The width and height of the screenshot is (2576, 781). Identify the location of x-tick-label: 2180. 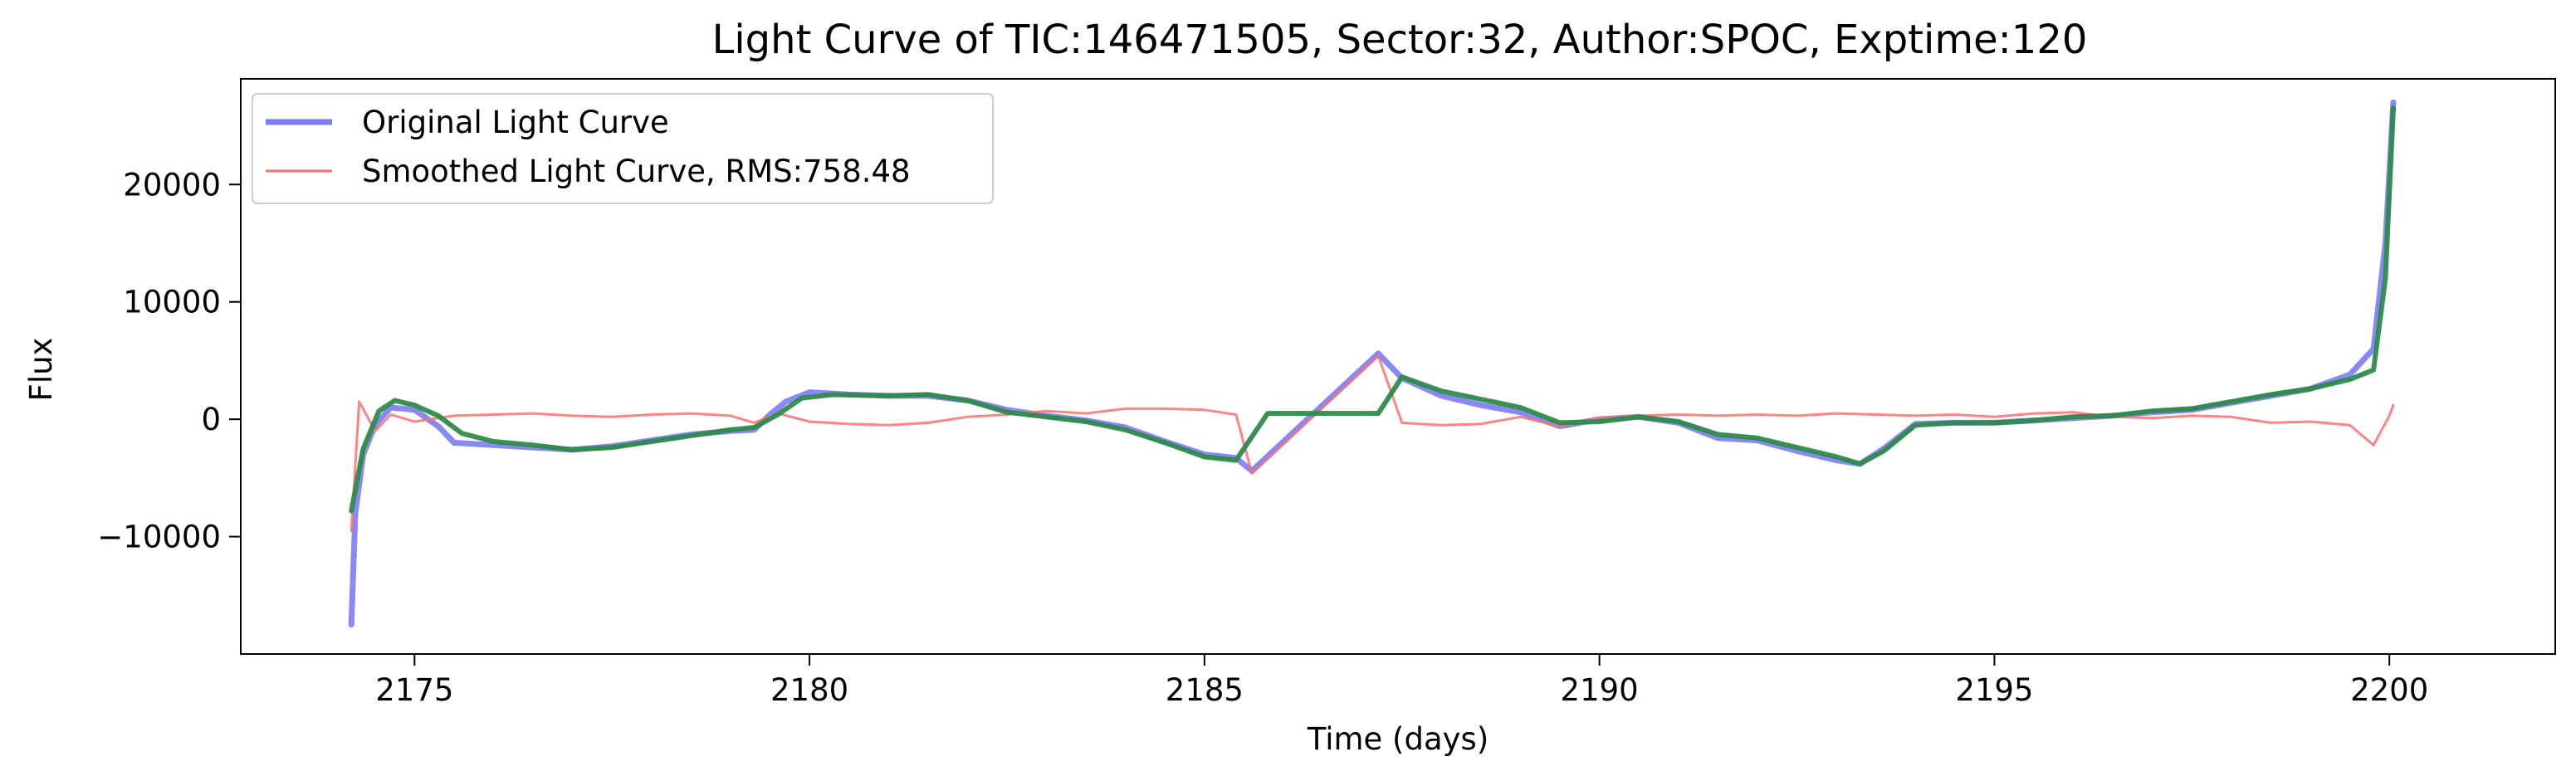
(809, 690).